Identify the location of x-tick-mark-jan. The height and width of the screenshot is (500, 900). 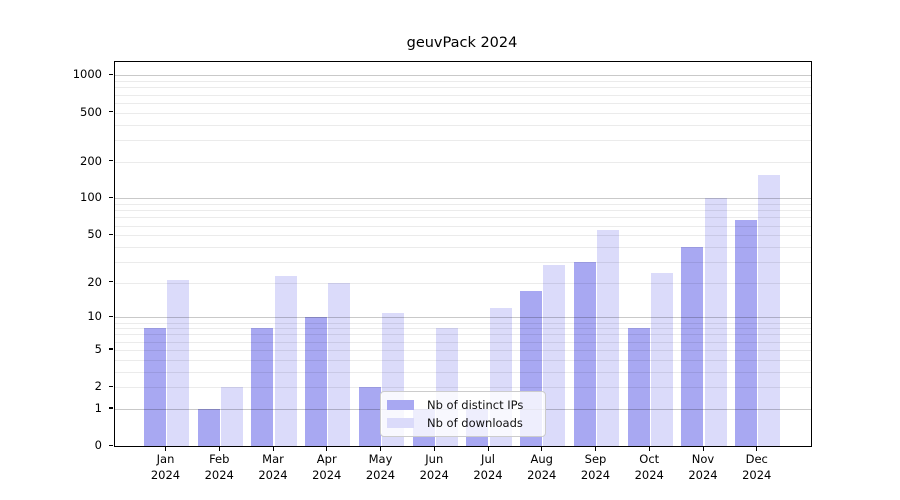
(166, 448).